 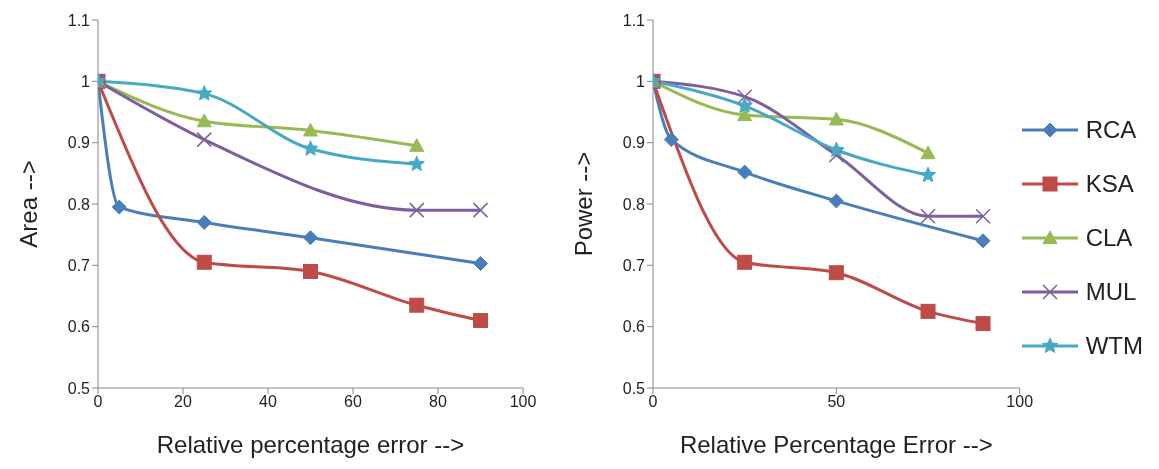 I want to click on x-axis-title: Relative Percentage Error -->, so click(x=836, y=444).